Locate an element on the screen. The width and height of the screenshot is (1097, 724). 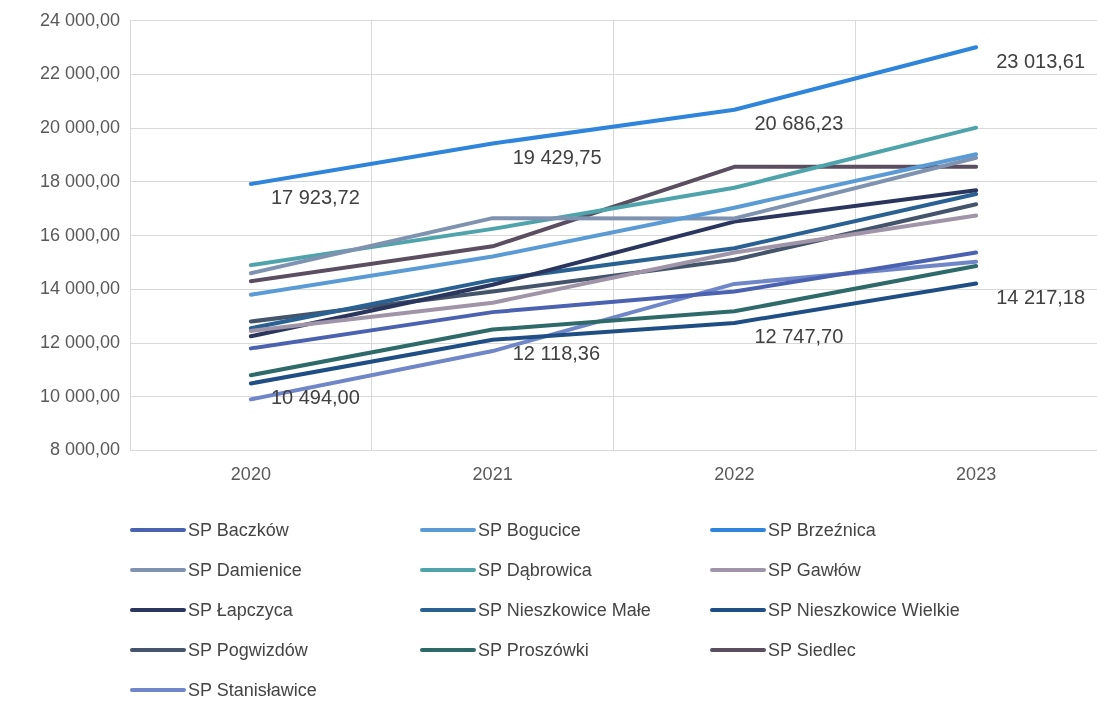
data-label: 17 923,72 is located at coordinates (315, 197).